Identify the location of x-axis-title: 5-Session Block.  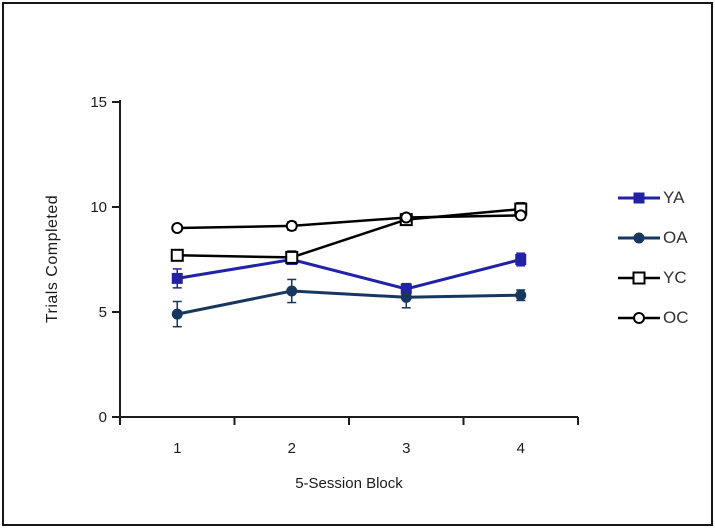
(349, 483).